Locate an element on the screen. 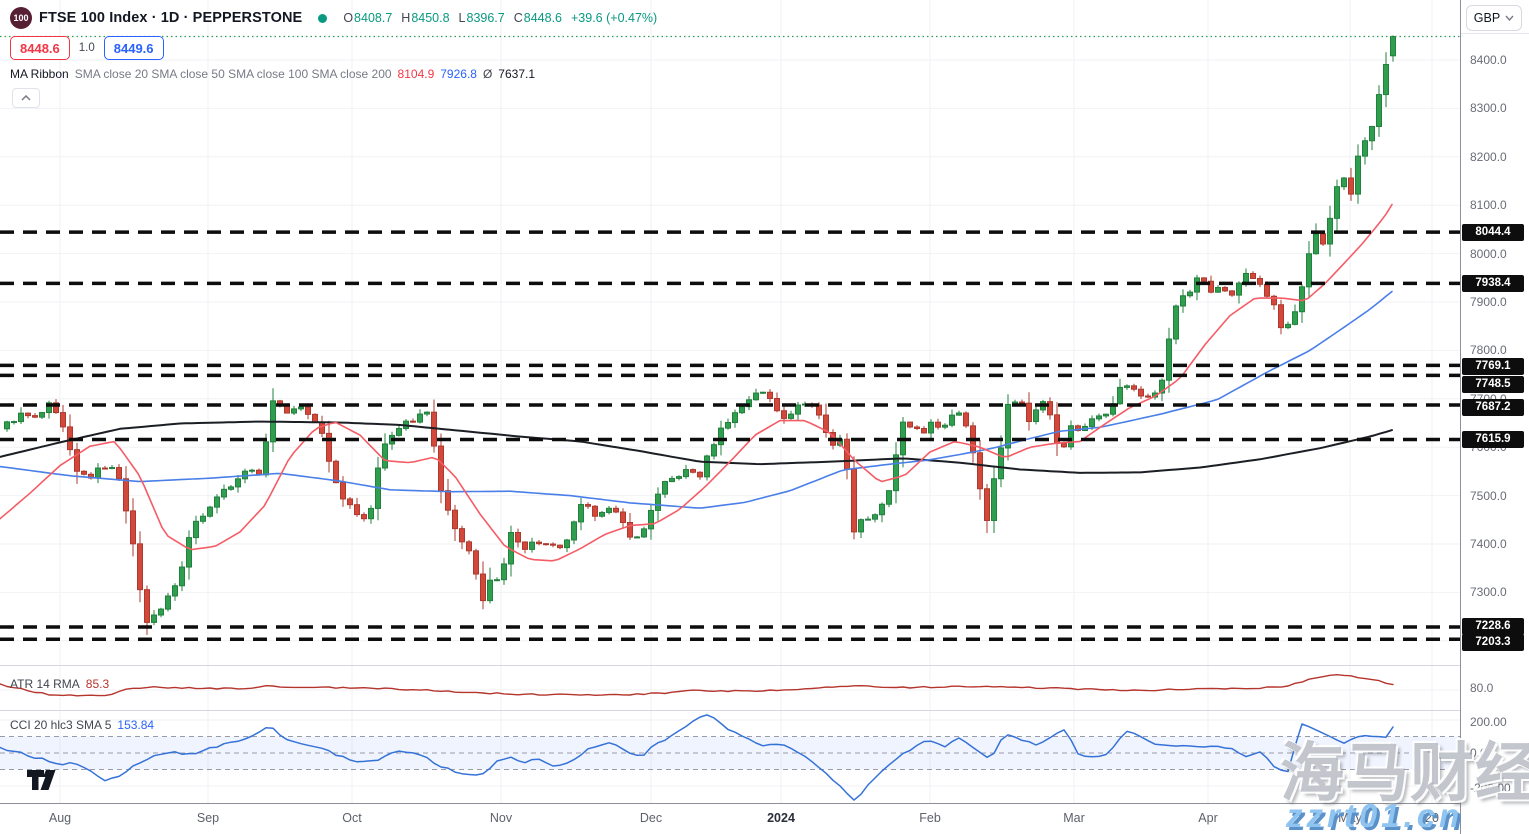 Image resolution: width=1529 pixels, height=834 pixels. time-axis-label: Oct is located at coordinates (352, 818).